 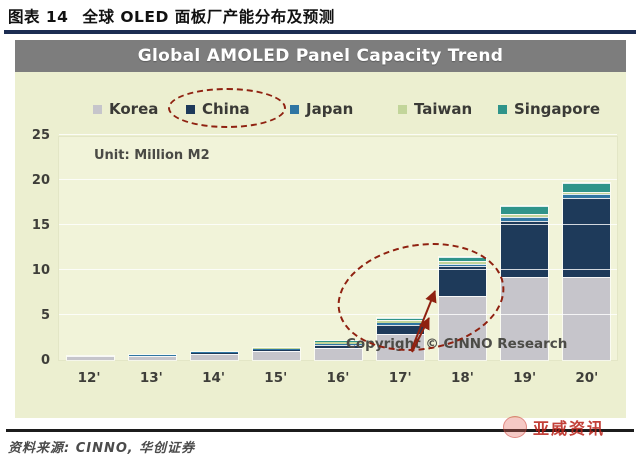 What do you see at coordinates (320, 56) in the screenshot?
I see `chart-title: Global AMOLED Panel Capacity Trend` at bounding box center [320, 56].